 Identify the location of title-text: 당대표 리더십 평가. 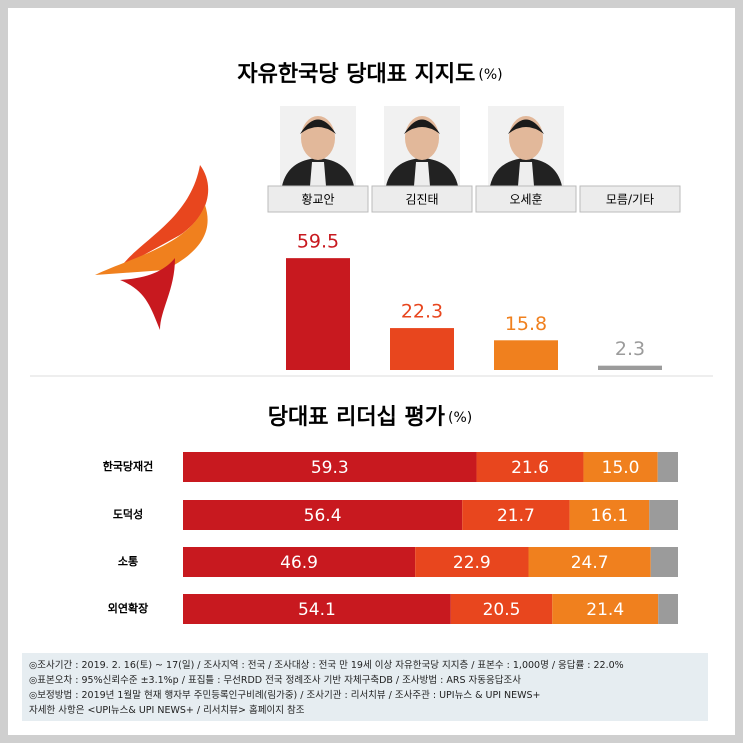
(356, 417).